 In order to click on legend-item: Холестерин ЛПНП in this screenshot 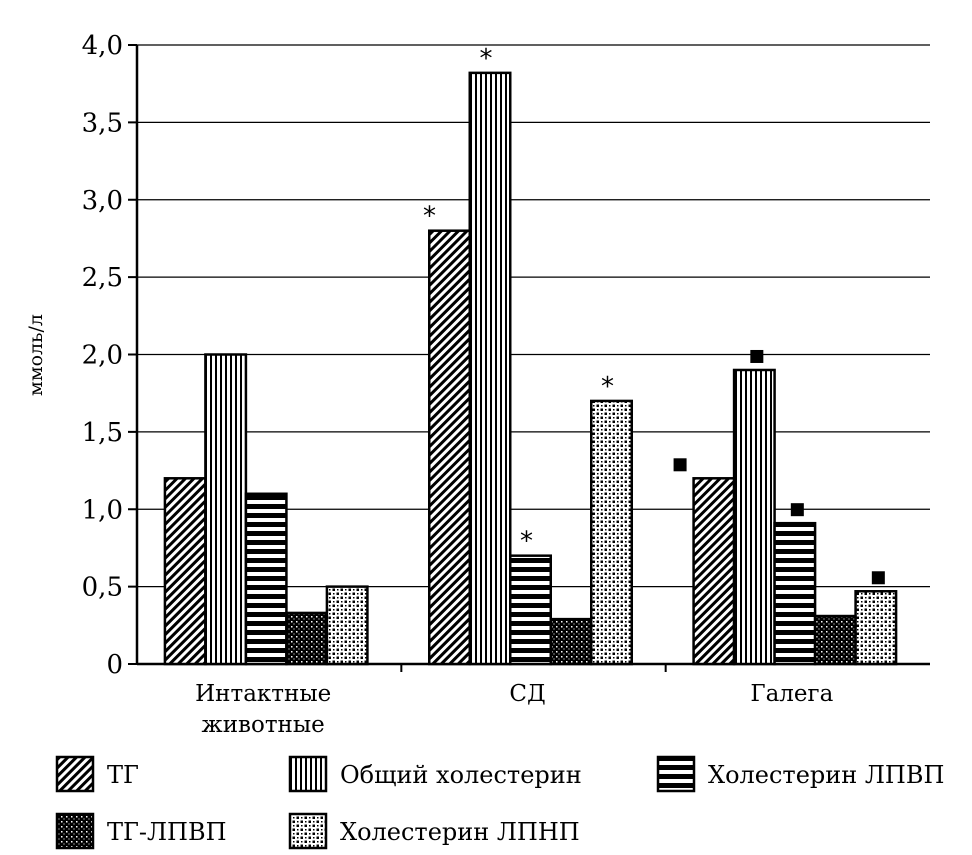, I will do `click(434, 831)`.